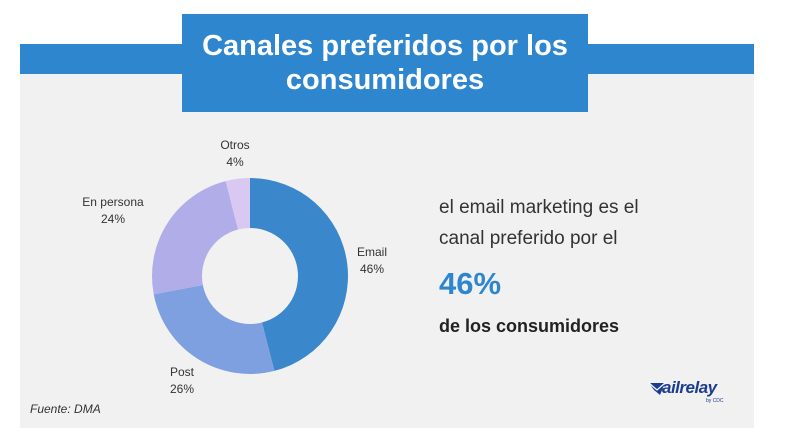 Image resolution: width=786 pixels, height=445 pixels. What do you see at coordinates (372, 252) in the screenshot?
I see `slice-label: Email` at bounding box center [372, 252].